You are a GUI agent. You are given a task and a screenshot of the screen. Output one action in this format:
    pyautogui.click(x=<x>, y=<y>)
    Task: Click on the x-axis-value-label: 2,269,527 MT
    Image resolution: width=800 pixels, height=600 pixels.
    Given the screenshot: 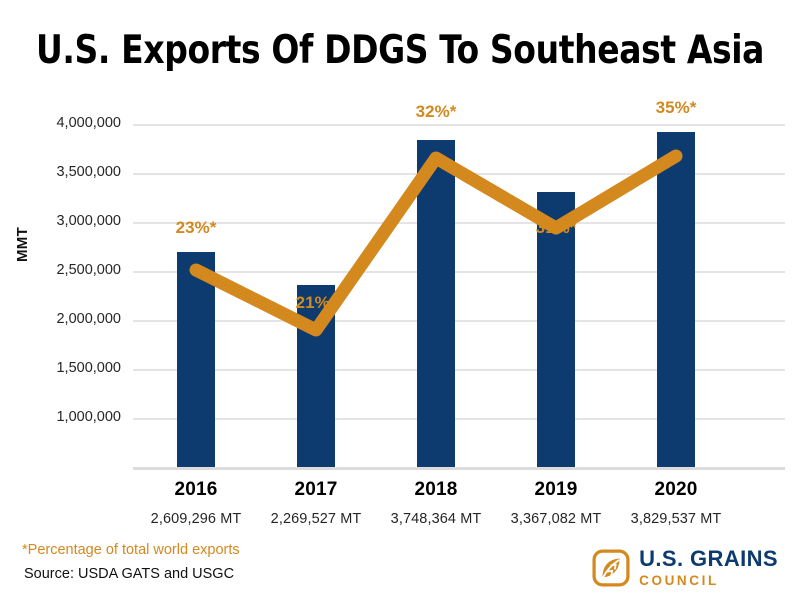 What is the action you would take?
    pyautogui.click(x=316, y=519)
    